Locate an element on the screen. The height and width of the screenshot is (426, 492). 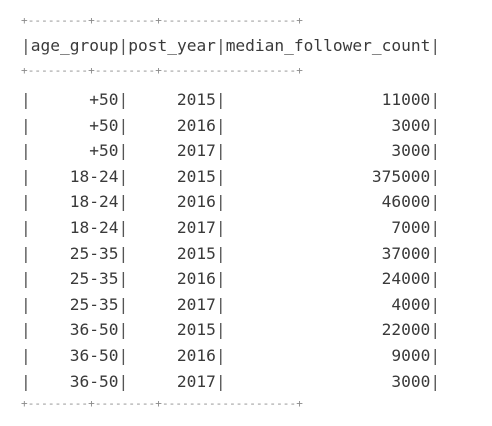
cell-median-follower-count: 9000 is located at coordinates (411, 355).